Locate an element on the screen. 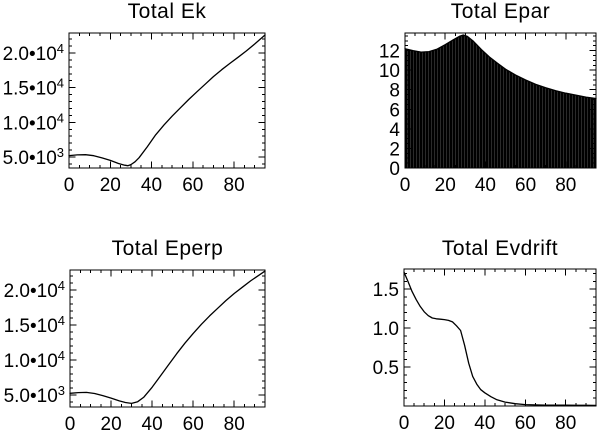 The width and height of the screenshot is (600, 434). y-tick-label: 10 is located at coordinates (389, 71).